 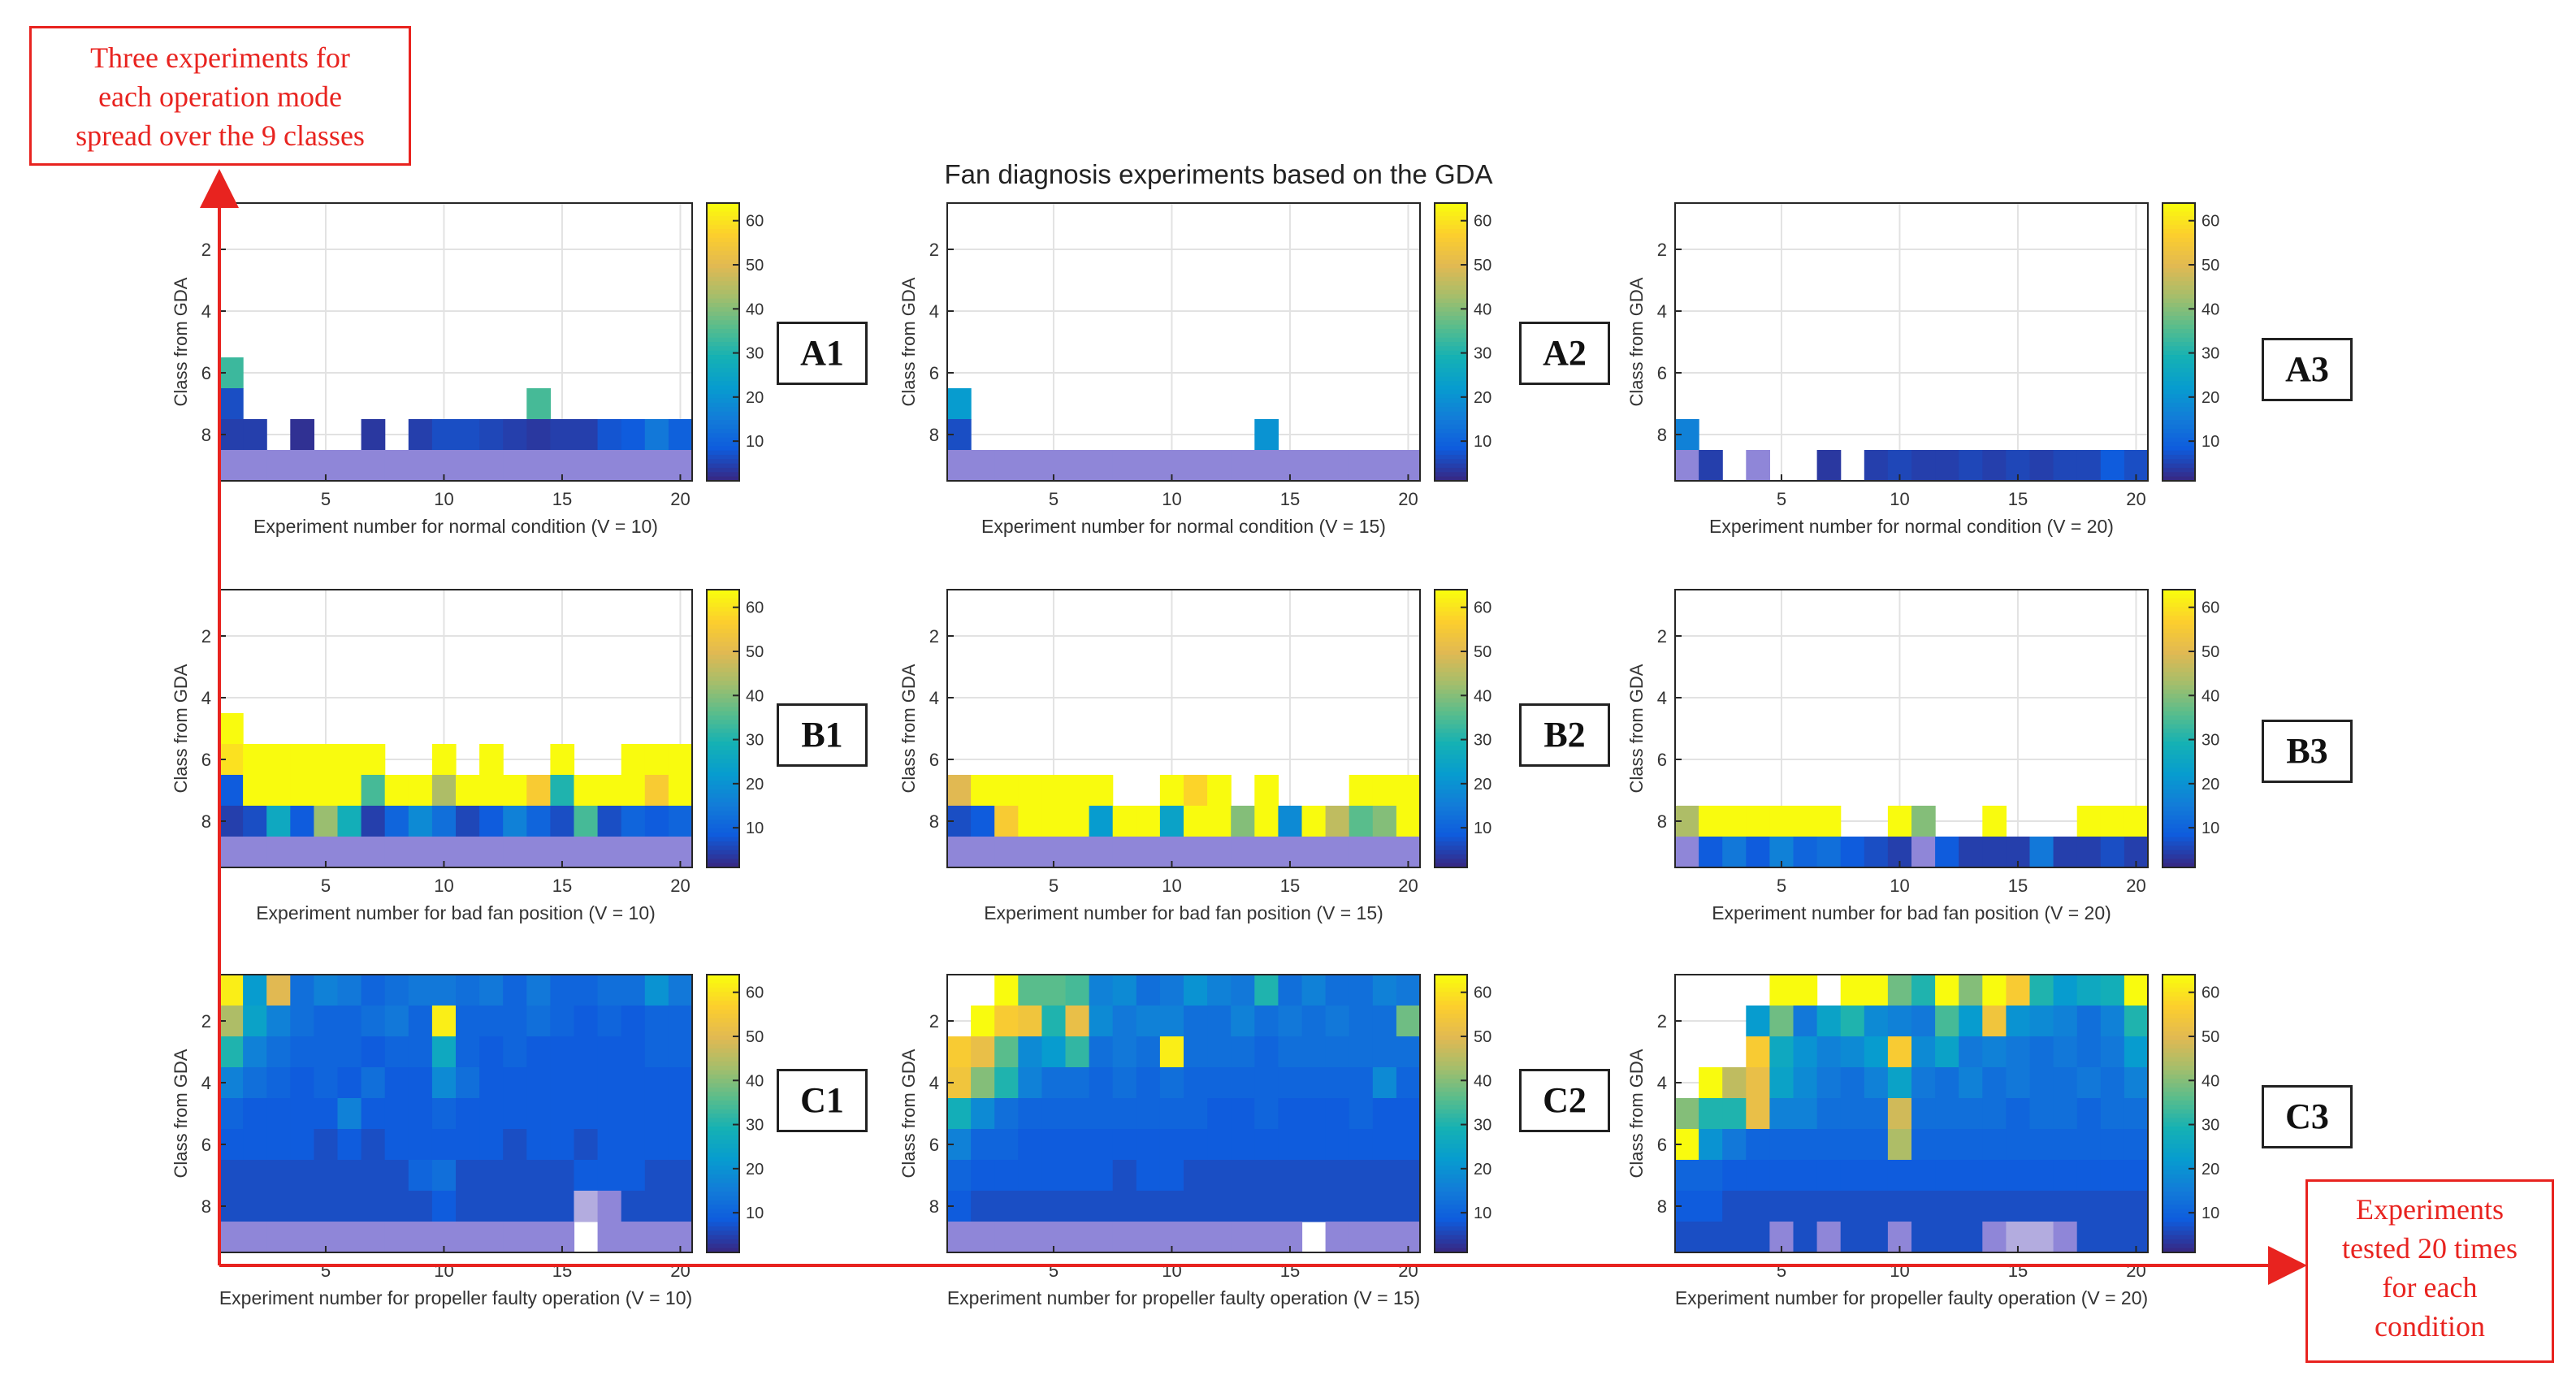 What do you see at coordinates (1483, 1081) in the screenshot?
I see `colorbar-tick-label: 40` at bounding box center [1483, 1081].